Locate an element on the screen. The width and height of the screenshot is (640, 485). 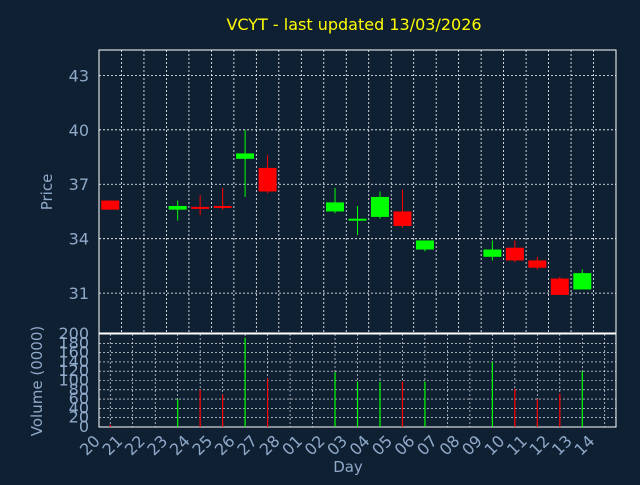
chart-title: VCYT - last updated 13/03/2026 is located at coordinates (353, 24).